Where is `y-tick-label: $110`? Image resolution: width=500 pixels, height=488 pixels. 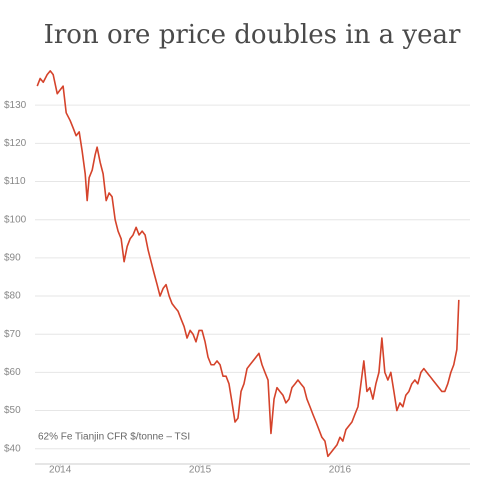 y-tick-label: $110 is located at coordinates (15, 181).